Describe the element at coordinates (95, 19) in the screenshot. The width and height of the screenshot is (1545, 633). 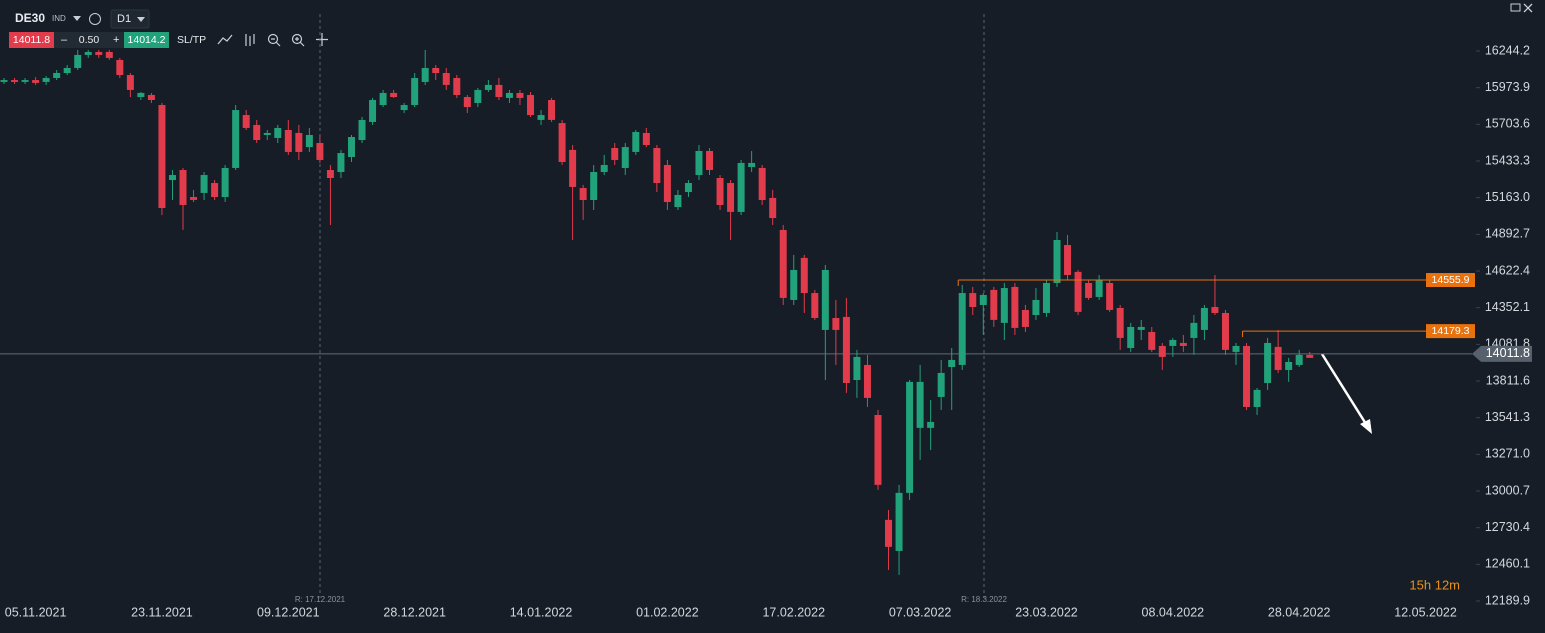
I see `info-icon` at that location.